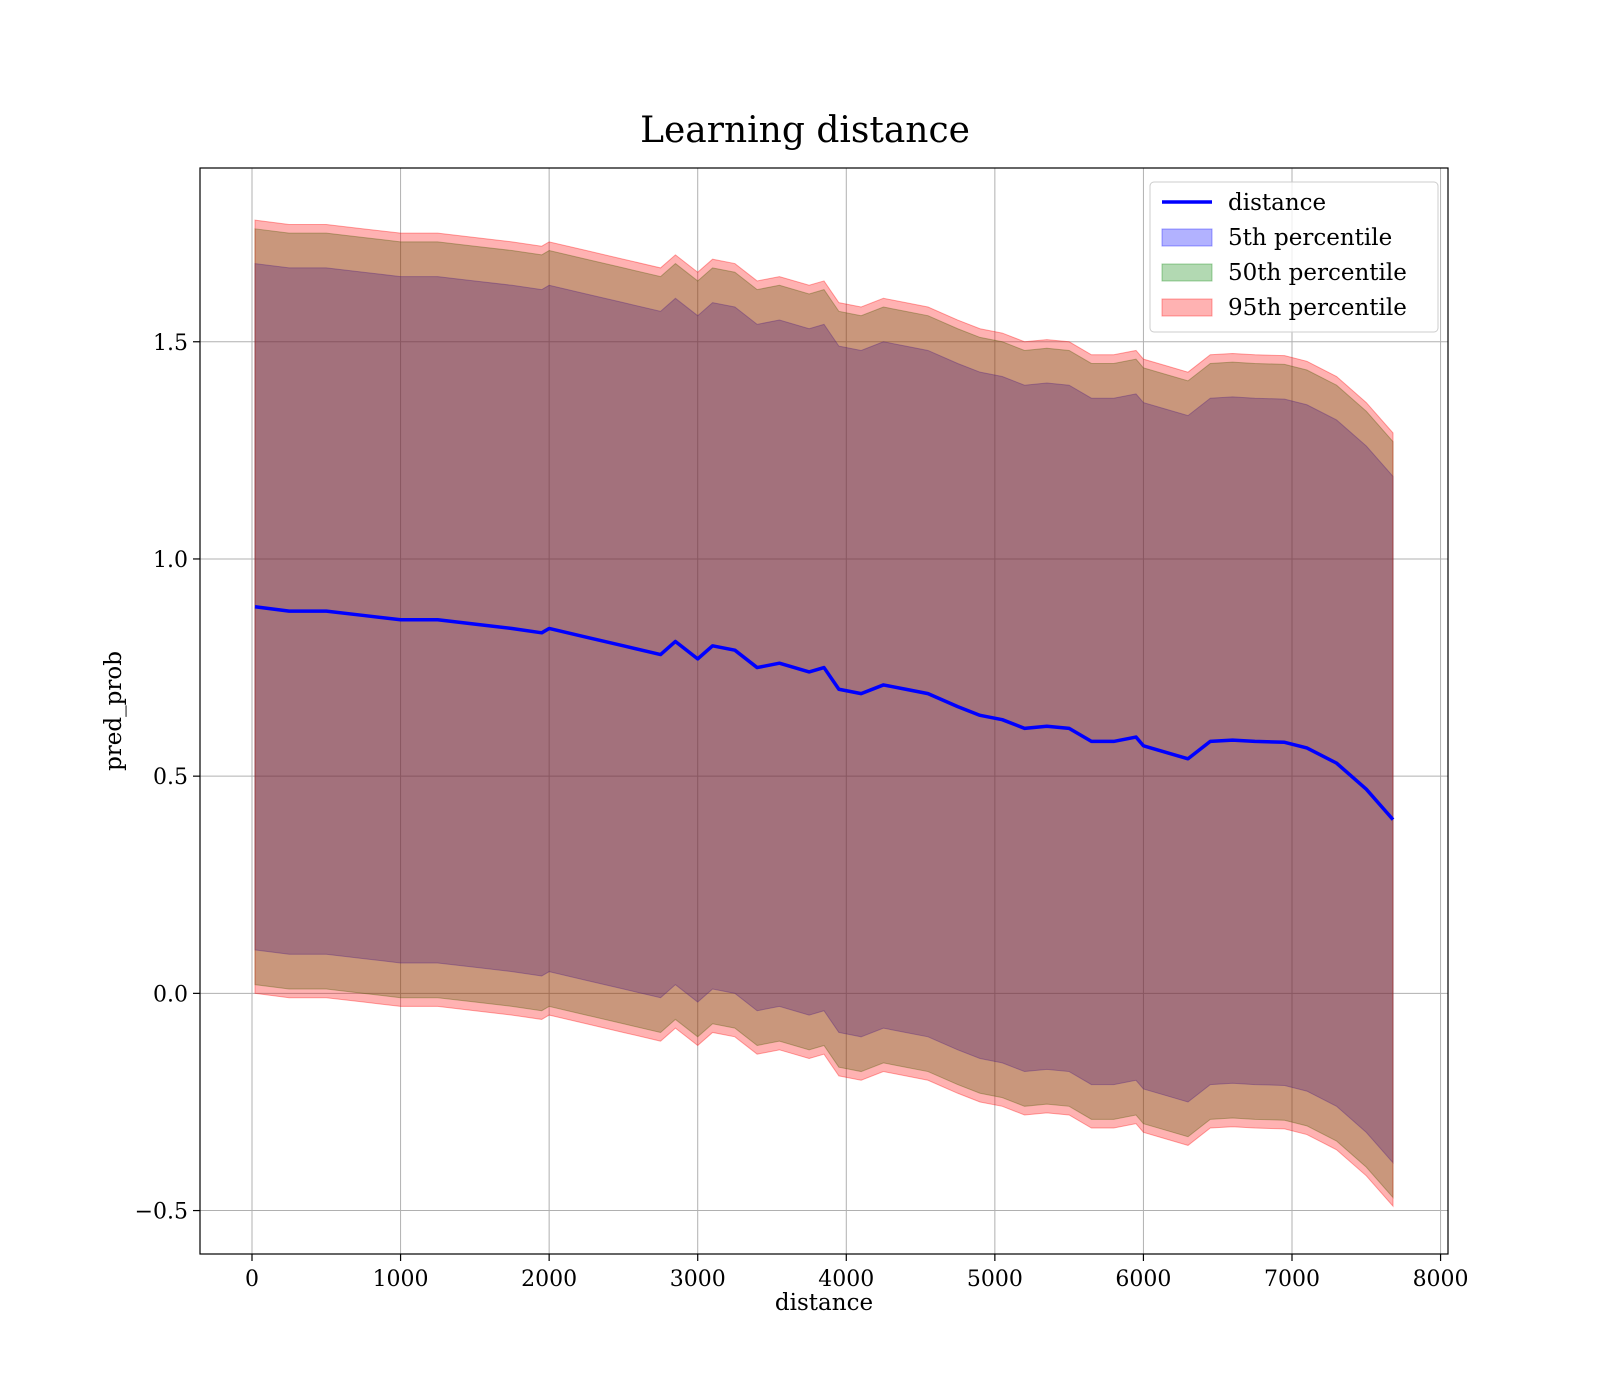  What do you see at coordinates (170, 994) in the screenshot?
I see `y-tick-label: 0.0` at bounding box center [170, 994].